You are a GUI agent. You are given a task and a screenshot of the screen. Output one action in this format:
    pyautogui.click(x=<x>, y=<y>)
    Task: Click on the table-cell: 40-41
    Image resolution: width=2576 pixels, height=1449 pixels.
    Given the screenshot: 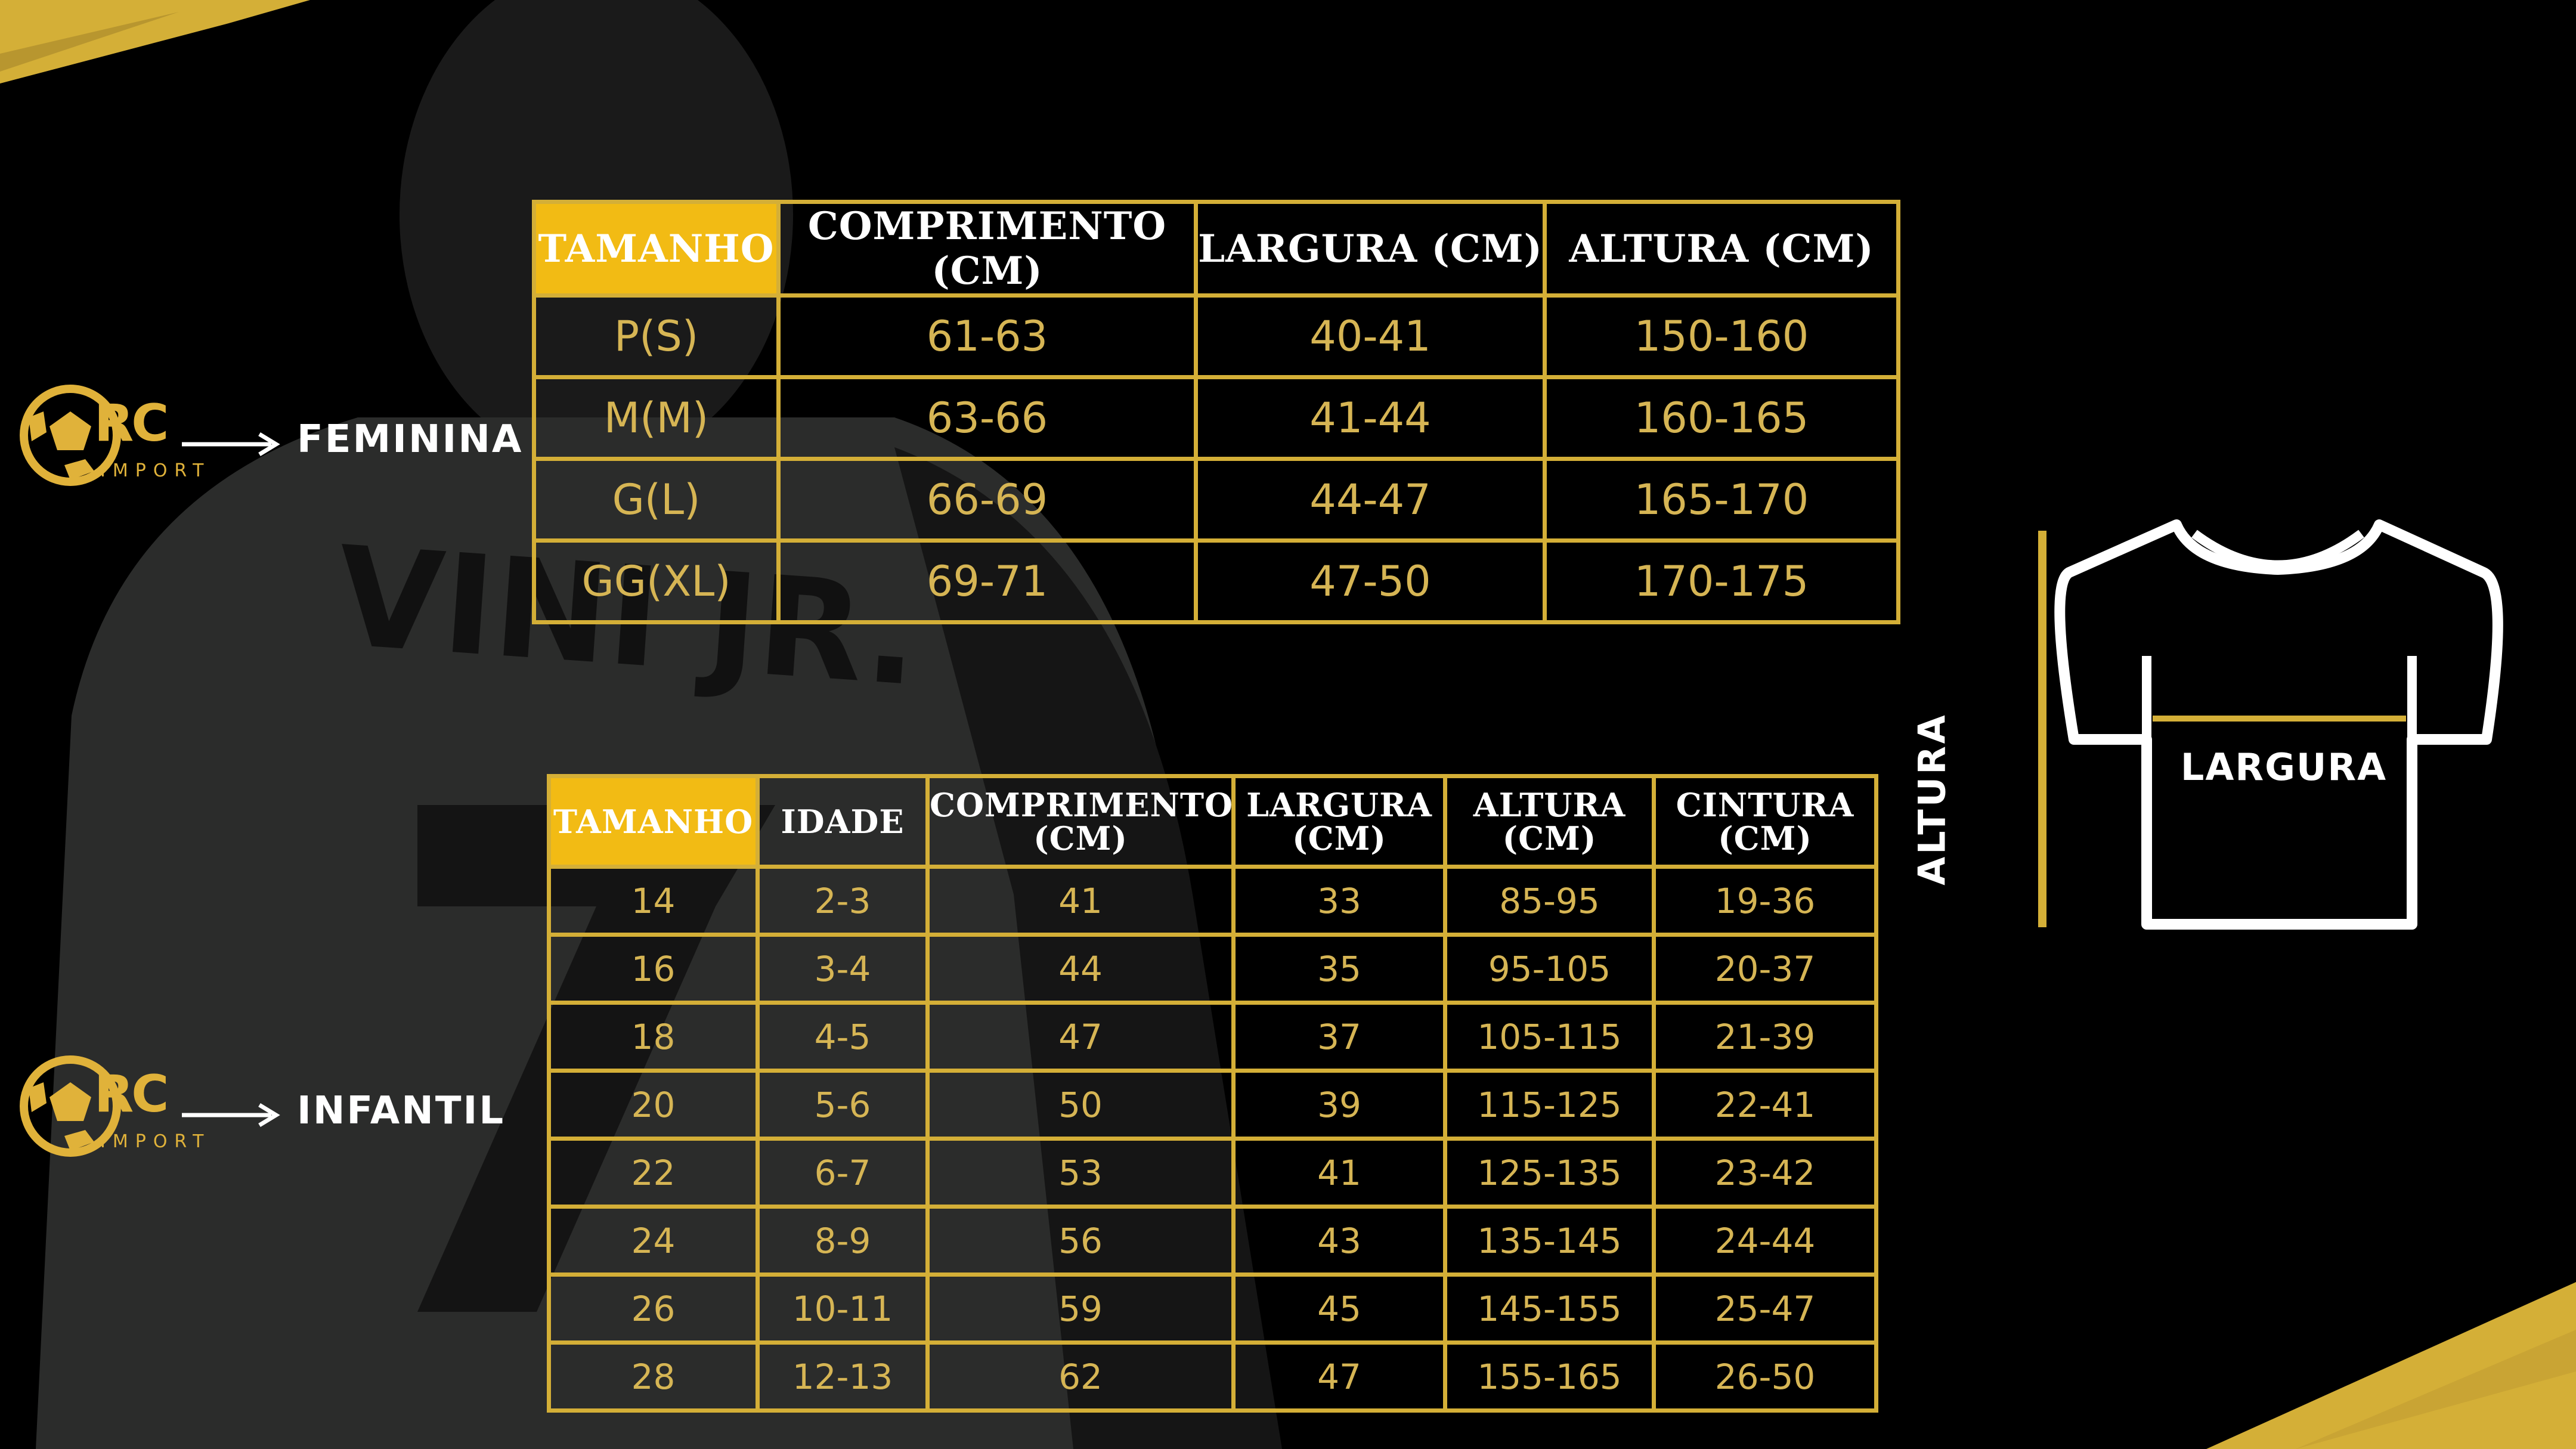 What is the action you would take?
    pyautogui.click(x=1371, y=336)
    